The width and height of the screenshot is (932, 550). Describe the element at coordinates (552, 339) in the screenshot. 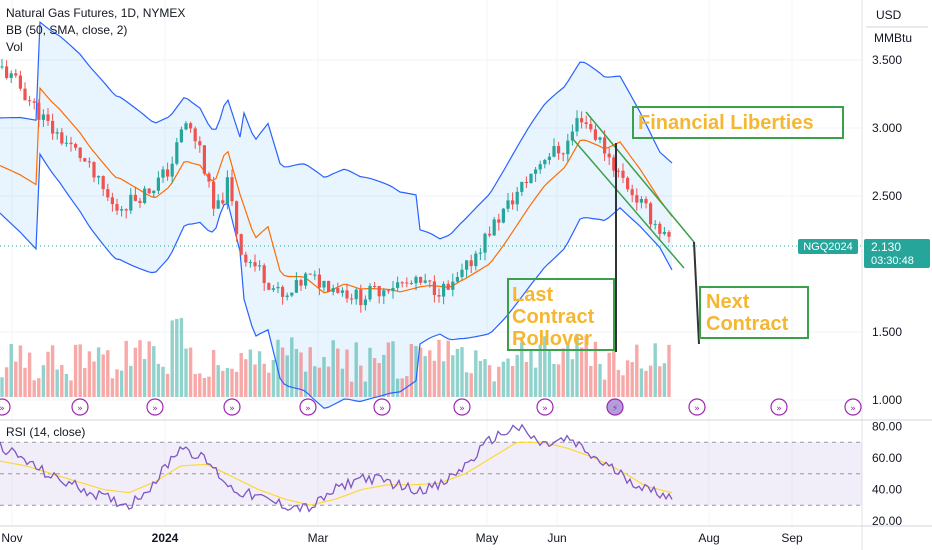

I see `last-contract-line3: Rollover` at that location.